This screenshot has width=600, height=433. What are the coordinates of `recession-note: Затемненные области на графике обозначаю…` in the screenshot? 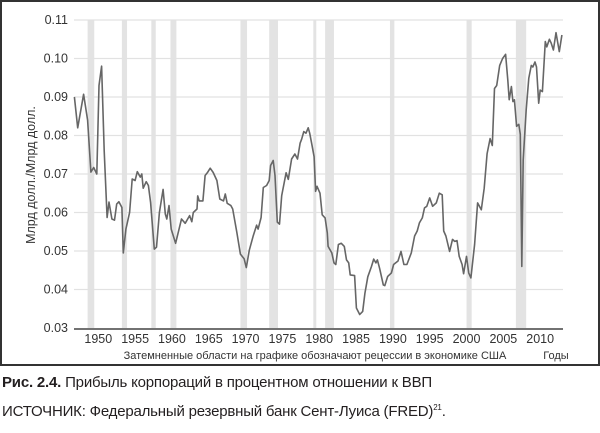 It's located at (315, 356).